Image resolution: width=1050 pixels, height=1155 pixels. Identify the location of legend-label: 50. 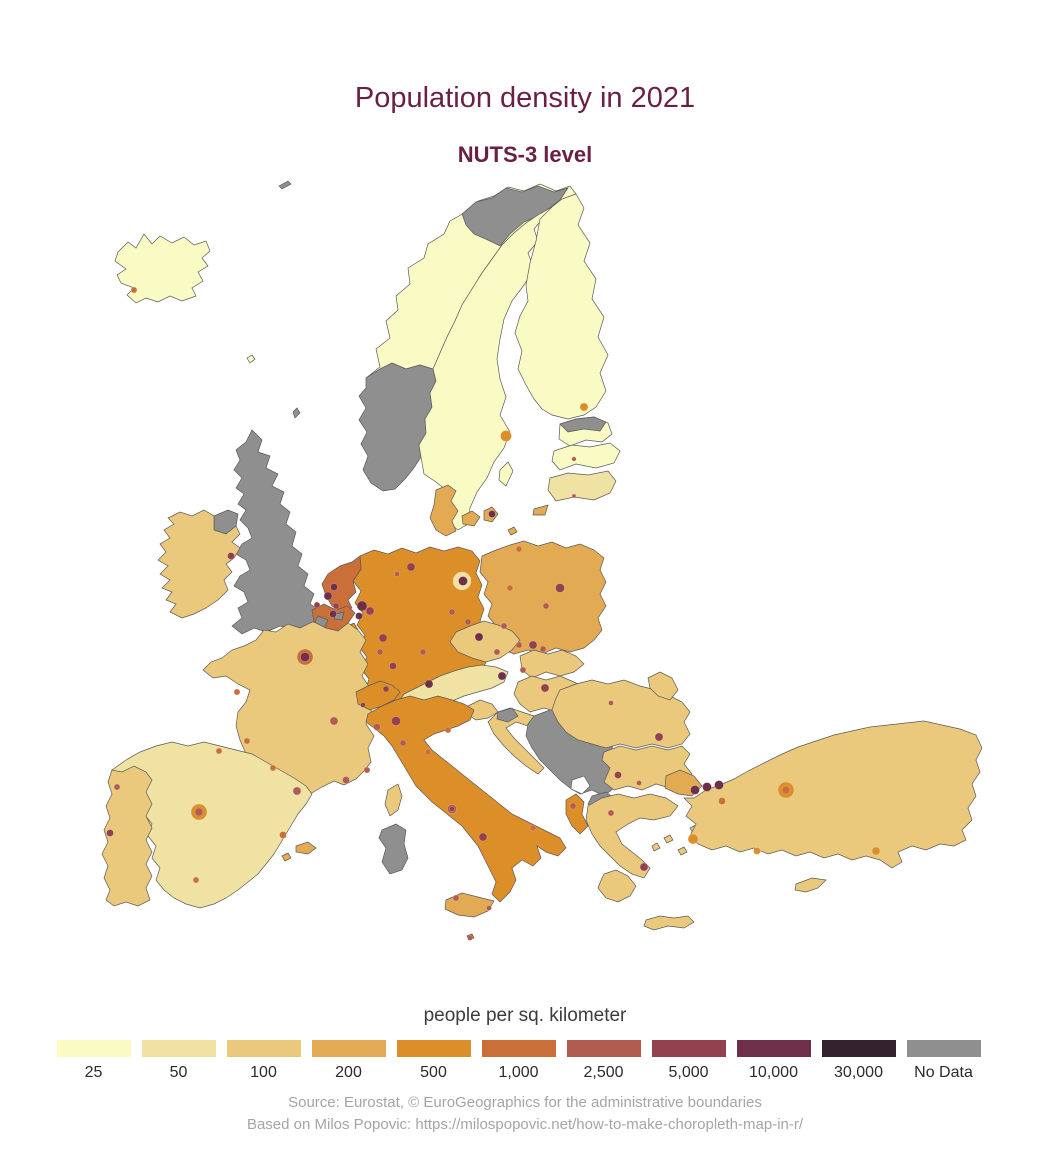
(178, 1072).